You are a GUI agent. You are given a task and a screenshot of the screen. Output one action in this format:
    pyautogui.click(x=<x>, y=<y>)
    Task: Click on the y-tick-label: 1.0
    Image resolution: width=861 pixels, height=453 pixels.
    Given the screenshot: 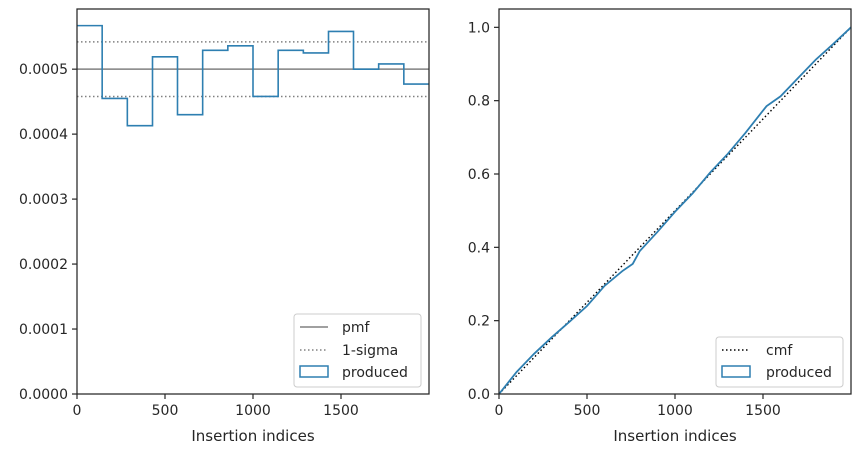 What is the action you would take?
    pyautogui.click(x=479, y=28)
    